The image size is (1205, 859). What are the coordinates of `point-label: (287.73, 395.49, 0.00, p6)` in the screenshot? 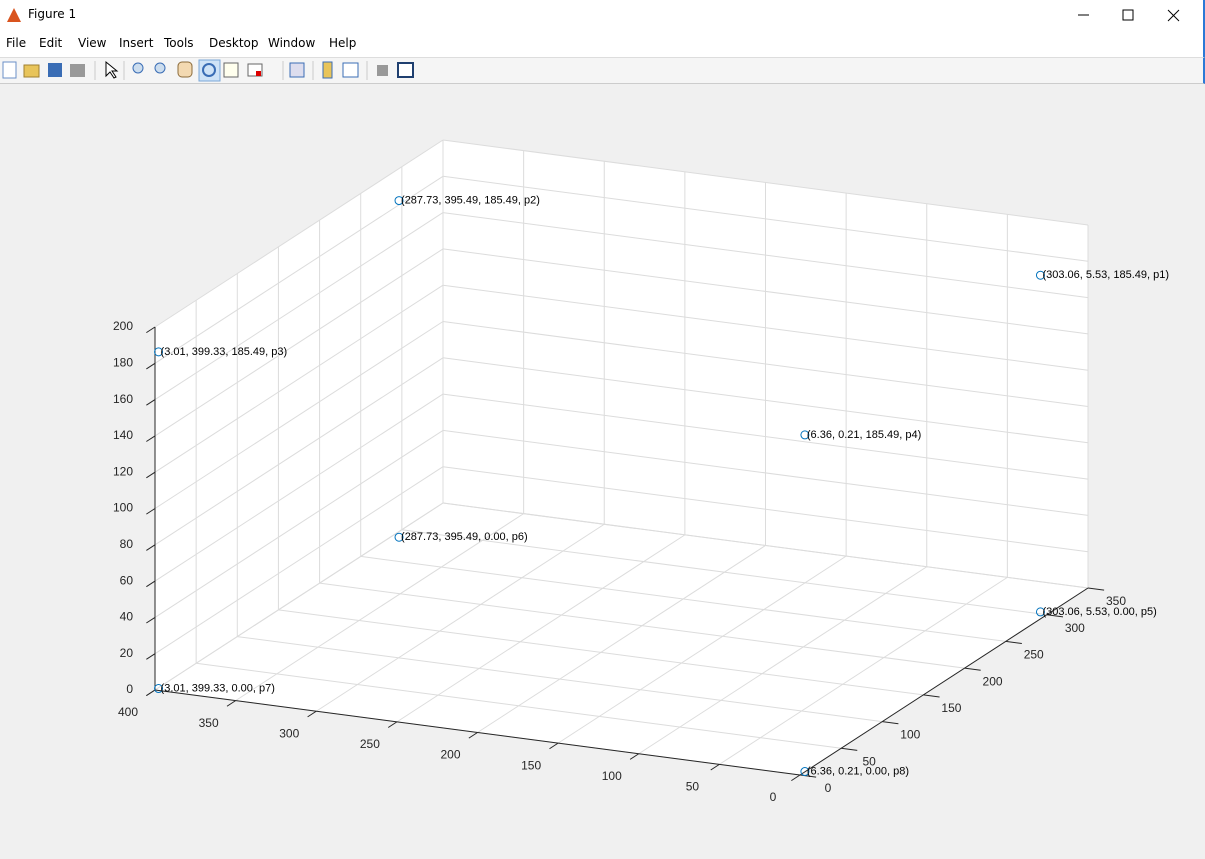 It's located at (464, 537).